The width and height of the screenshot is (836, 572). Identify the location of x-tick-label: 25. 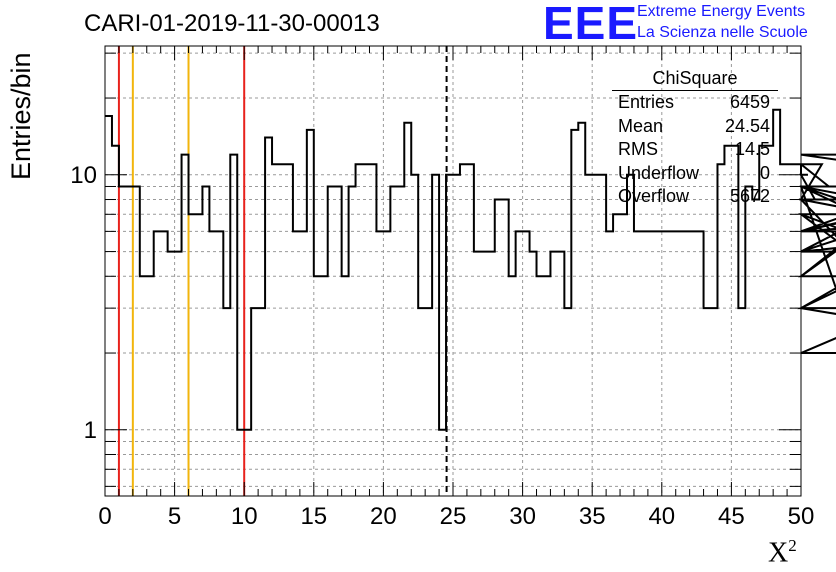
(453, 516).